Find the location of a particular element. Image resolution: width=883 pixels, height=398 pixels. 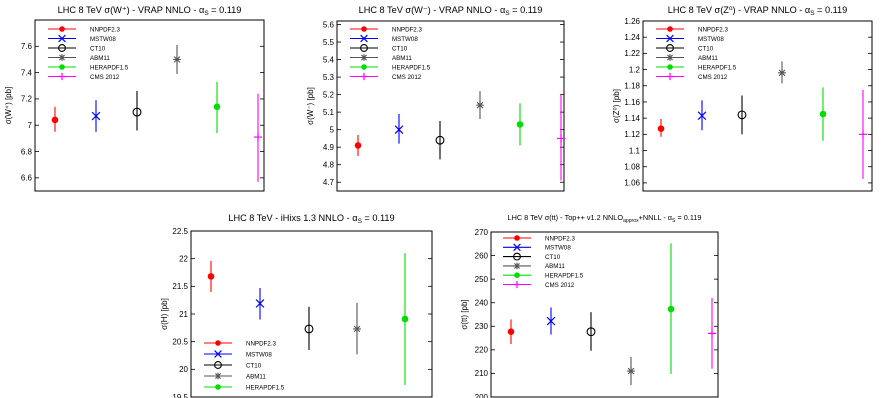

y-tick-label: 7.6 is located at coordinates (27, 46).